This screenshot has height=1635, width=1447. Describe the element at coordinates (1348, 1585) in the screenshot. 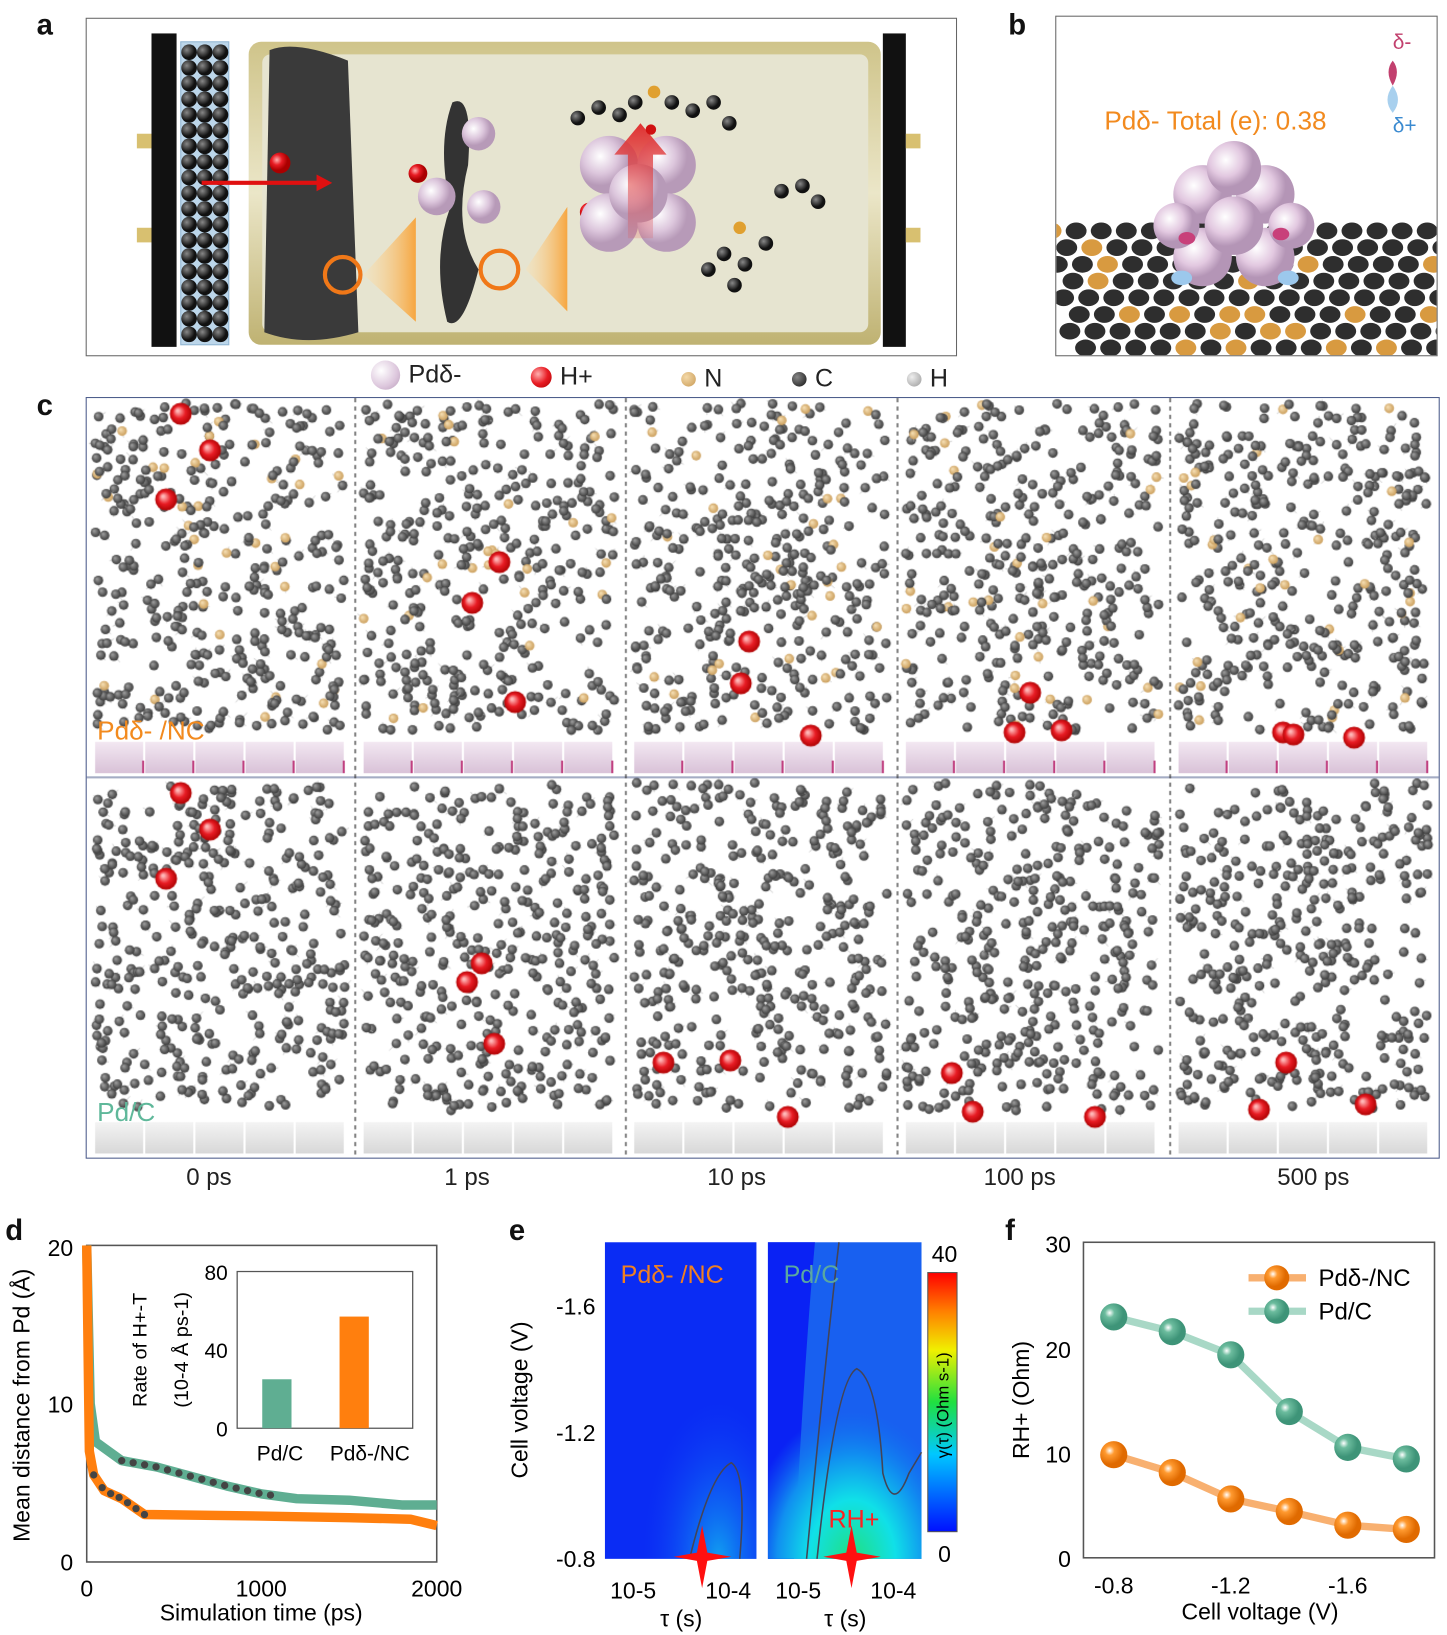

I see `x-tick: -1.6` at that location.